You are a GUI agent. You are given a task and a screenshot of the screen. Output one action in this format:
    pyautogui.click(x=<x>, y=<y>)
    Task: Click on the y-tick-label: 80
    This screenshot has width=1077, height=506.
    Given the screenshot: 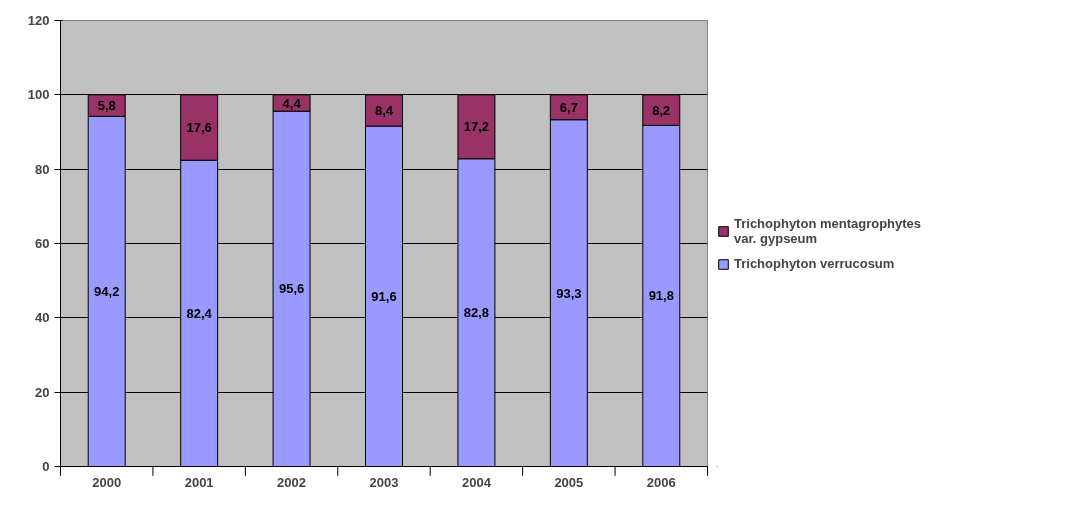 What is the action you would take?
    pyautogui.click(x=42, y=169)
    